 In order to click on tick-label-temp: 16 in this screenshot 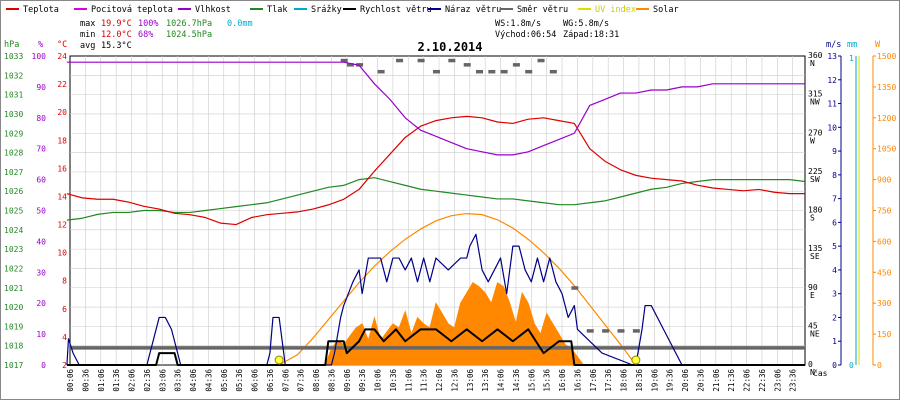, I will do `click(62, 168)`.